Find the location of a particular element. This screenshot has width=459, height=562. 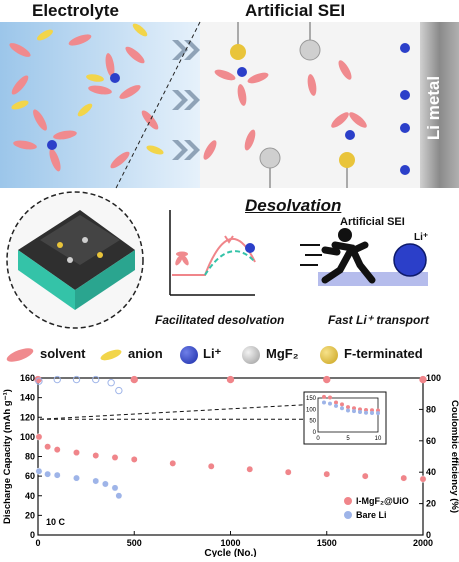

f-terminated-sphere-icon is located at coordinates (329, 355).